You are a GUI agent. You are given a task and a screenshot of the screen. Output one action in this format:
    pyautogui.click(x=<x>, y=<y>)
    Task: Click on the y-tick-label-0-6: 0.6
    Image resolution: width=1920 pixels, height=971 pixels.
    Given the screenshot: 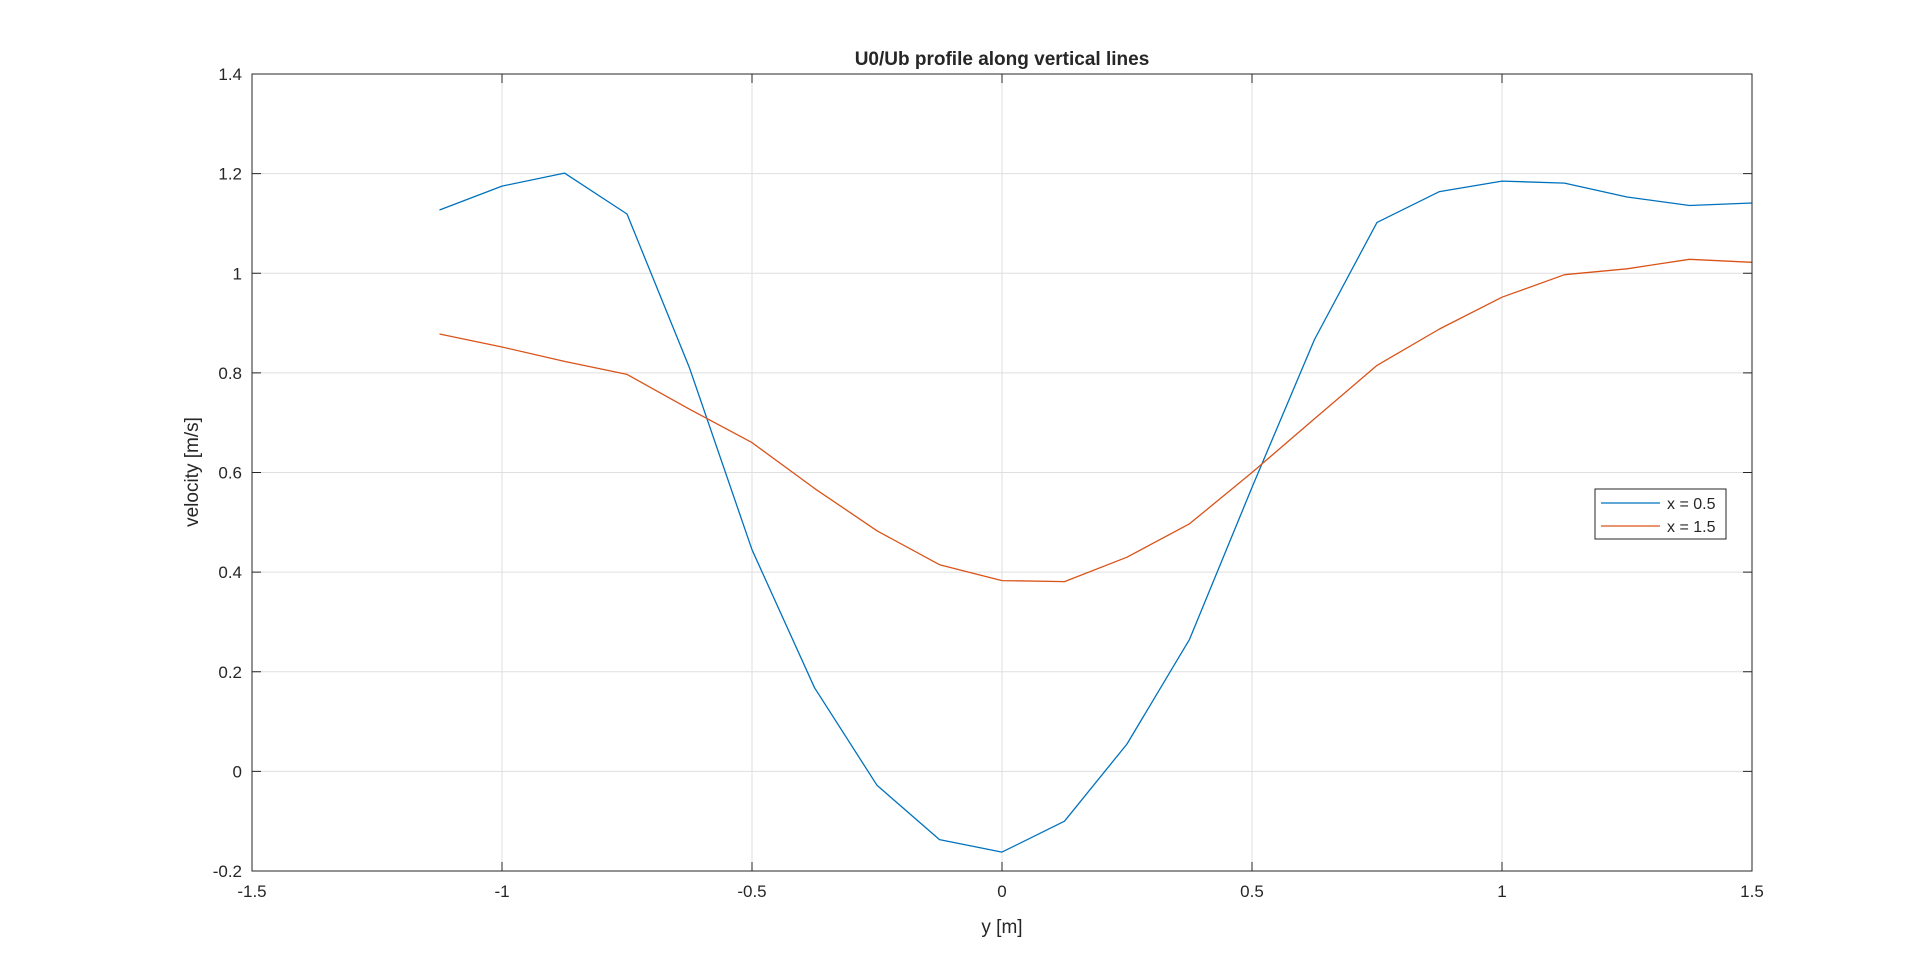 What is the action you would take?
    pyautogui.click(x=230, y=473)
    